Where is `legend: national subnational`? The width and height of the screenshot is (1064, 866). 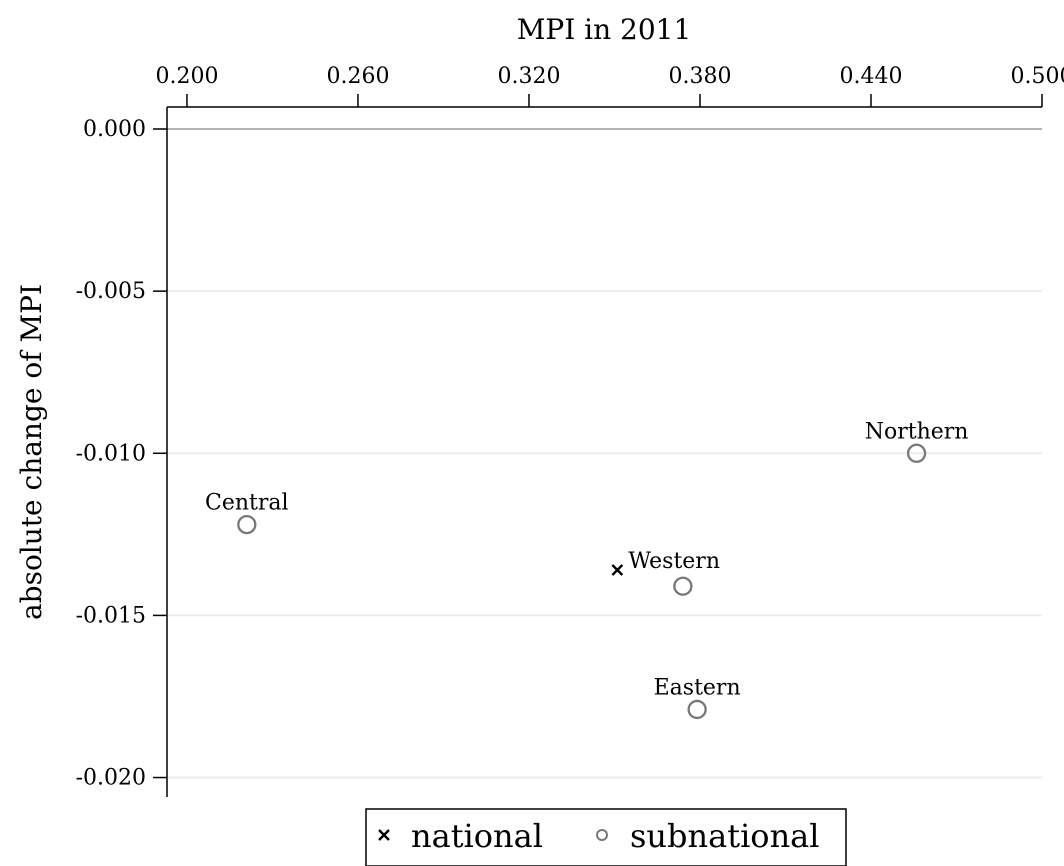 legend: national subnational is located at coordinates (606, 837).